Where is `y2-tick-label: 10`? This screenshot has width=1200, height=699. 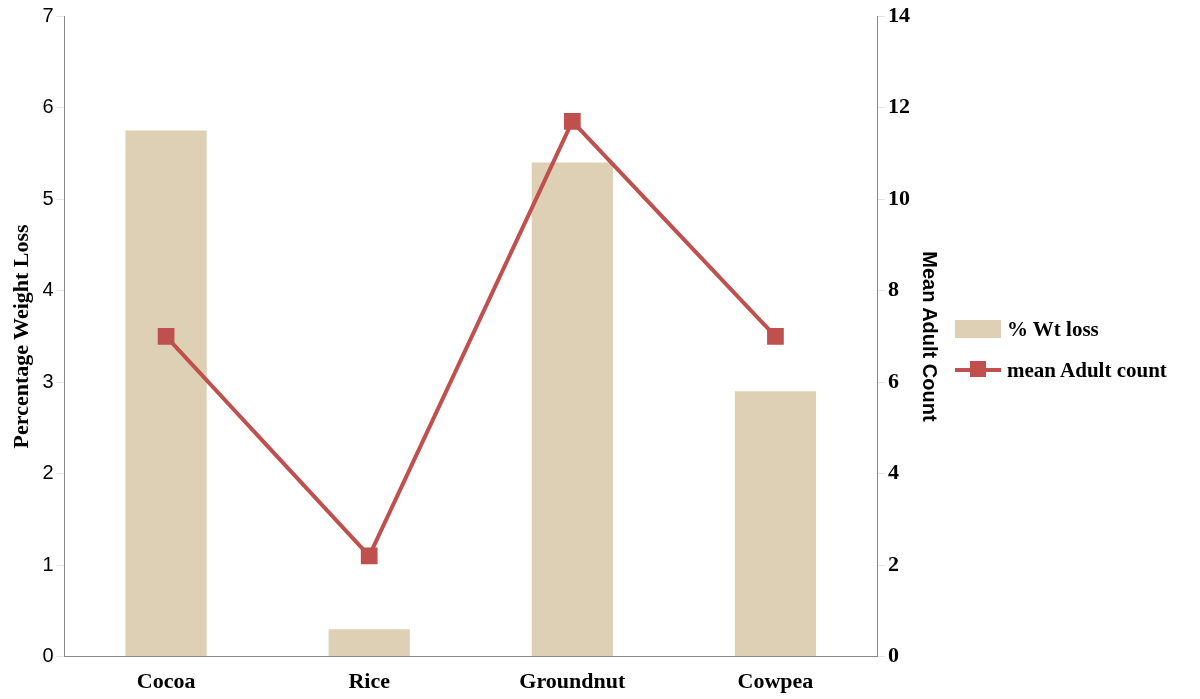
y2-tick-label: 10 is located at coordinates (899, 197).